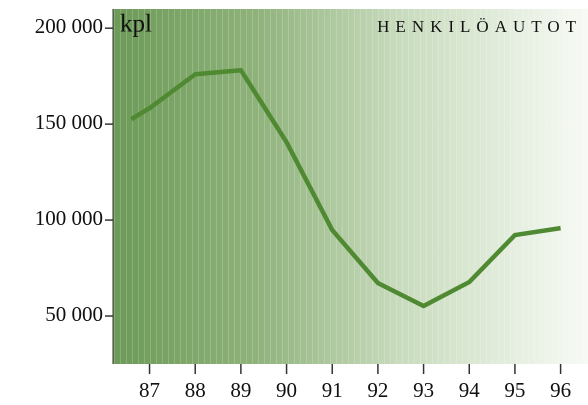 The height and width of the screenshot is (405, 588). I want to click on x-tick-label: 90, so click(286, 390).